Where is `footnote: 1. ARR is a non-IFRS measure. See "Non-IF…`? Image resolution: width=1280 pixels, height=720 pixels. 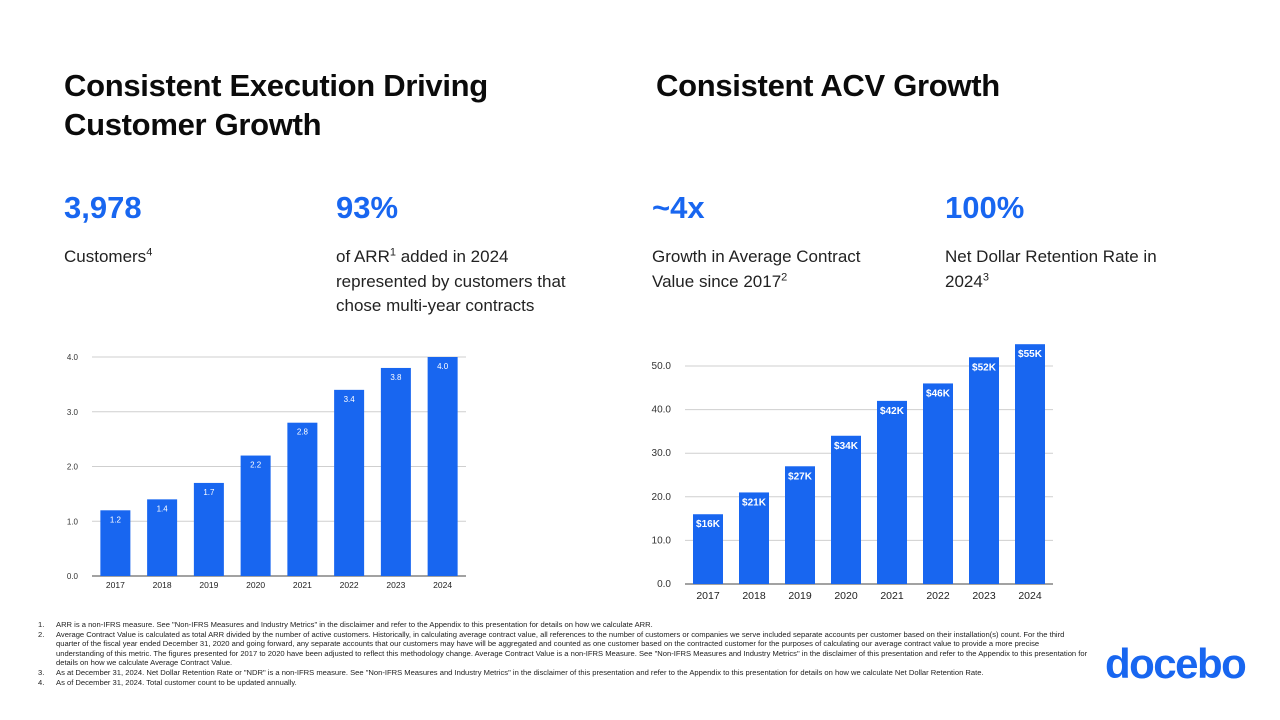
footnote: 1. ARR is a non-IFRS measure. See "Non-IF… is located at coordinates (345, 624).